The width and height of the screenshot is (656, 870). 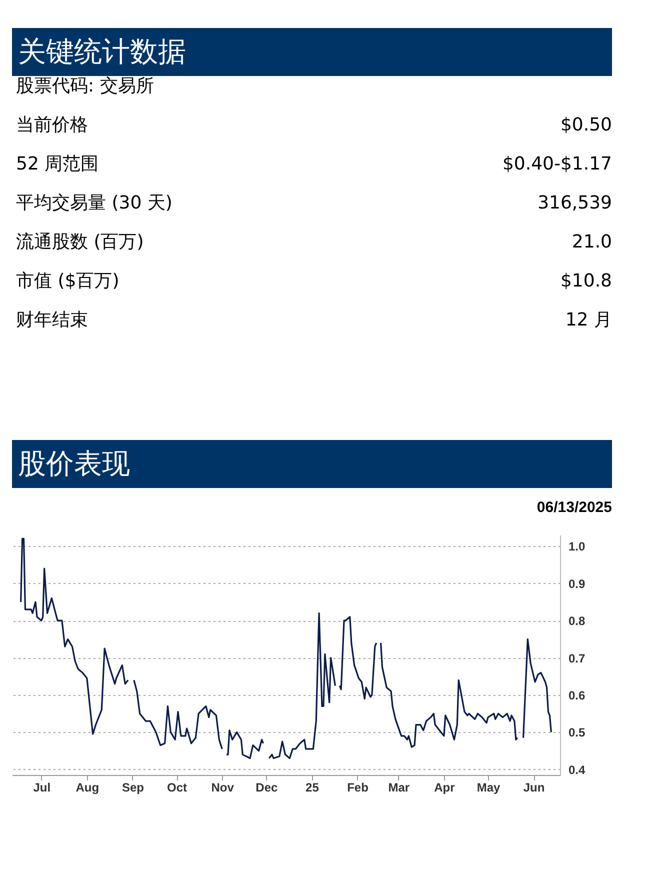 I want to click on text: $0.40-$1.17, so click(x=557, y=164).